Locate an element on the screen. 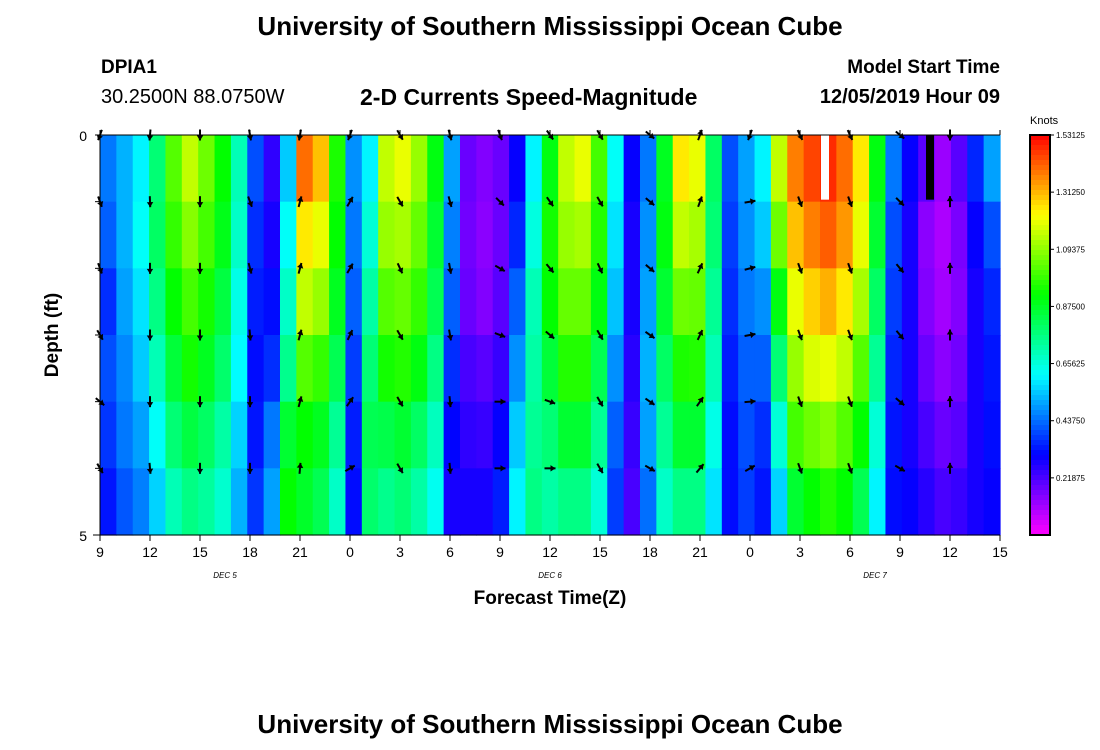 This screenshot has width=1100, height=750. x-tick-label: 3 is located at coordinates (800, 552).